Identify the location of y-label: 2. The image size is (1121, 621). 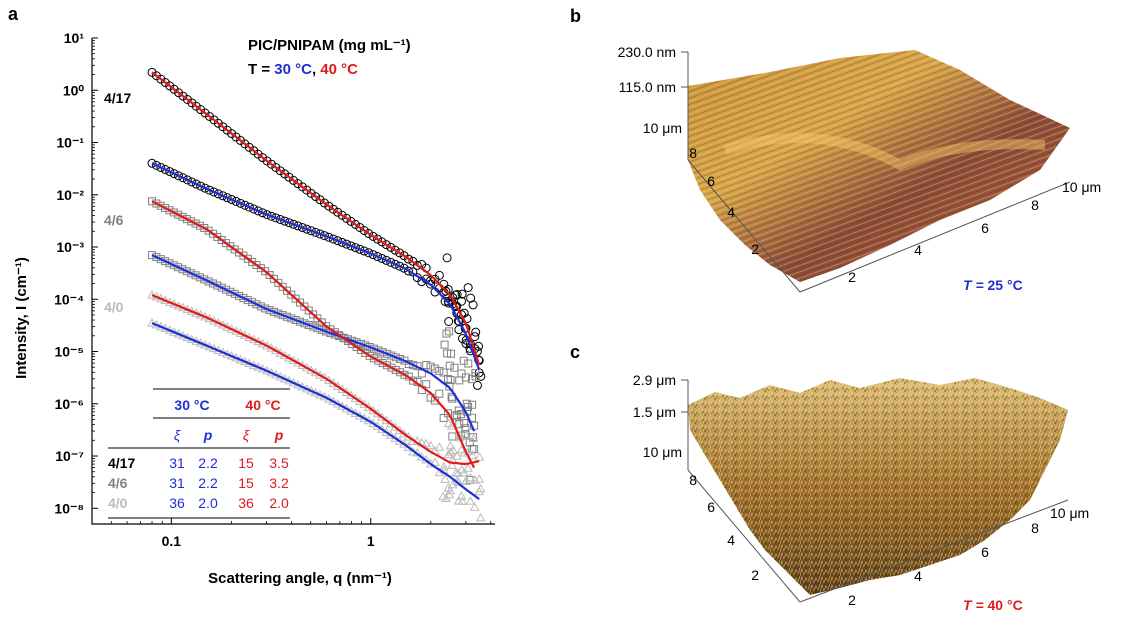
(755, 249).